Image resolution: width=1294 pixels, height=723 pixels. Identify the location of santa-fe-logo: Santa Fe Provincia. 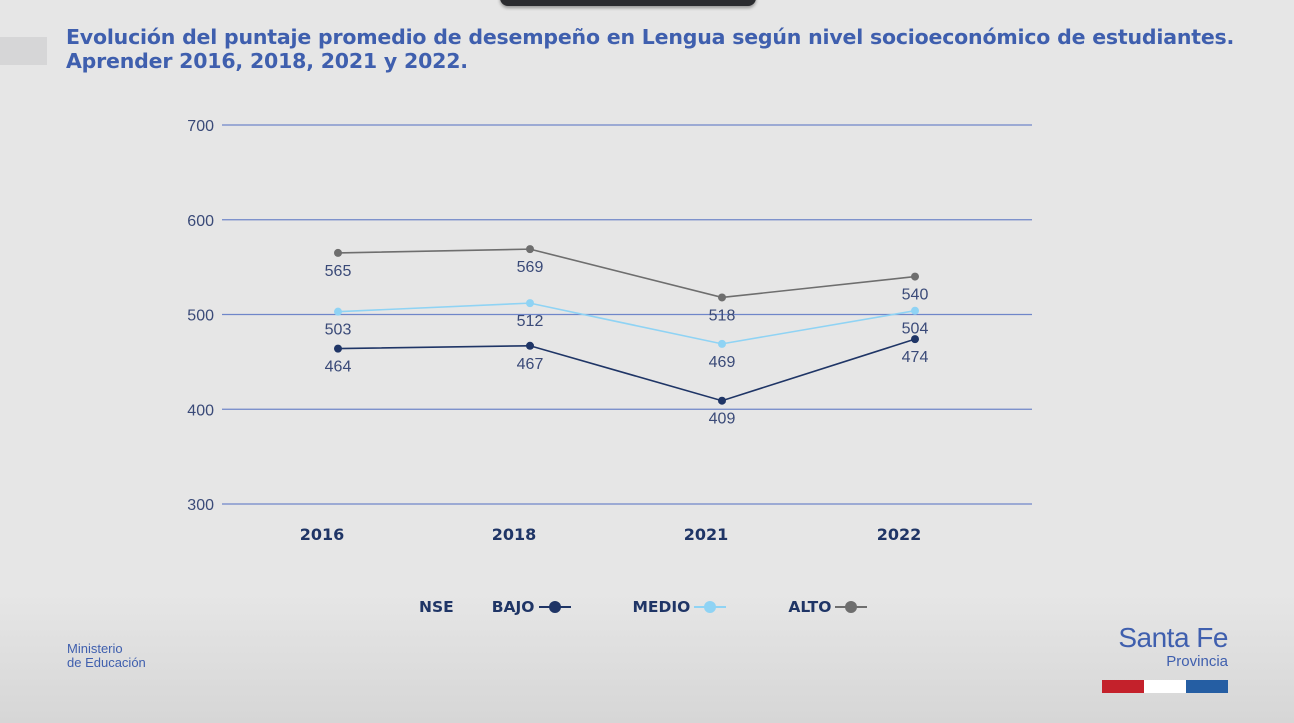
(1164, 646).